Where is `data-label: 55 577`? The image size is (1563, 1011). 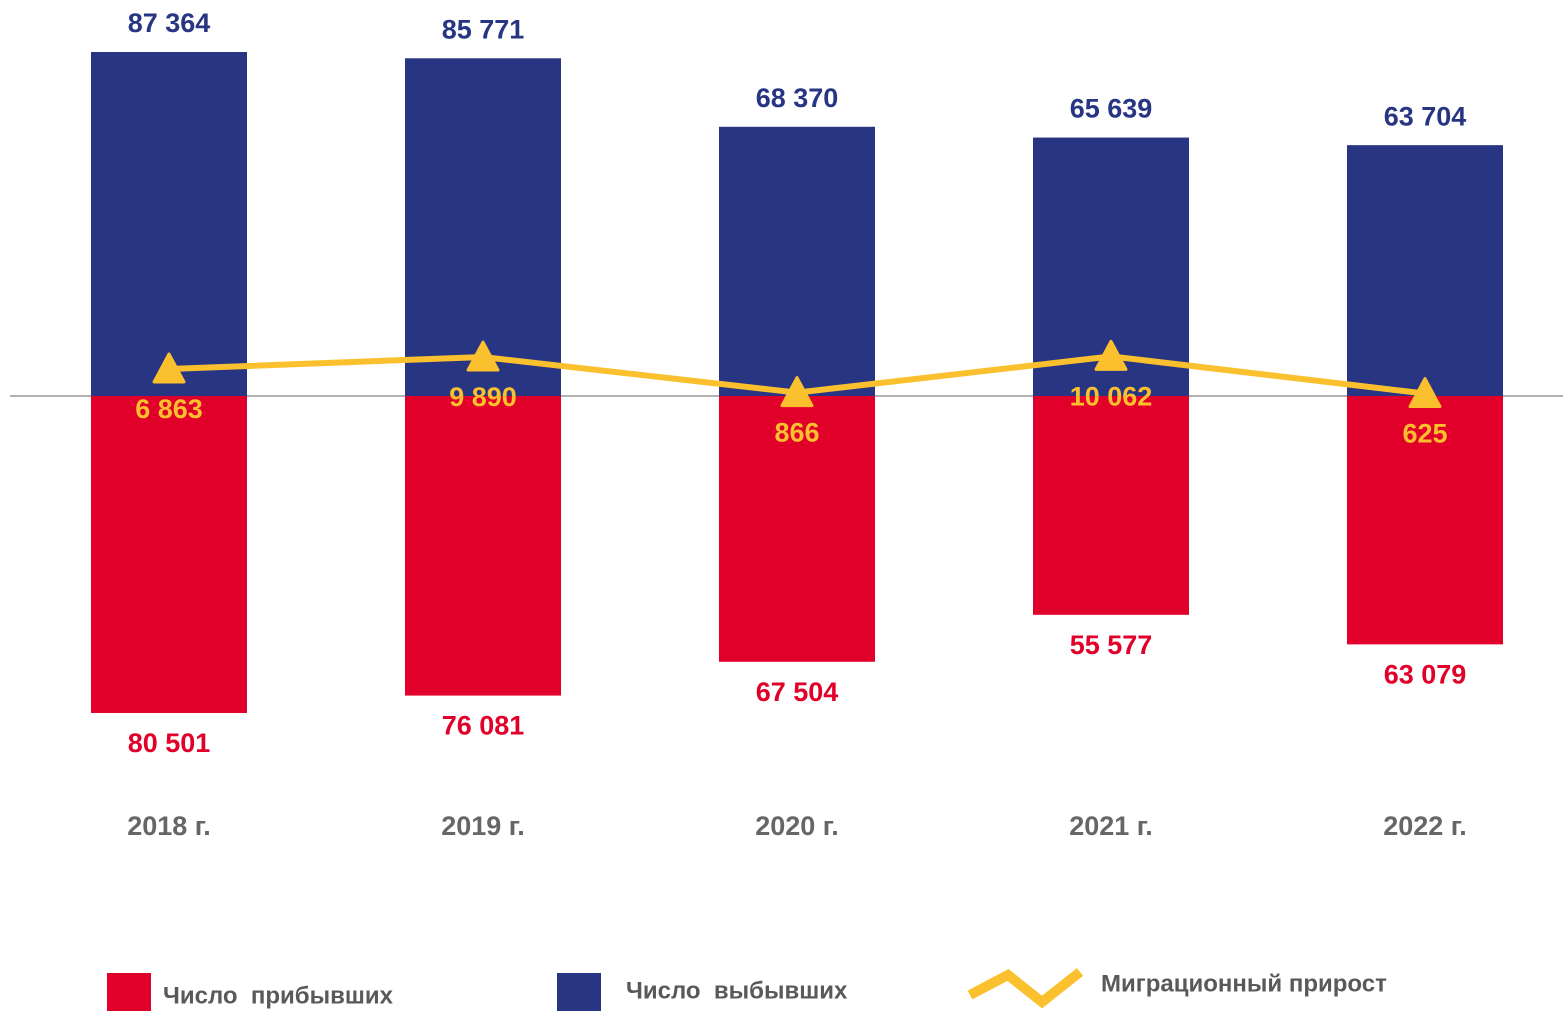 data-label: 55 577 is located at coordinates (1111, 645).